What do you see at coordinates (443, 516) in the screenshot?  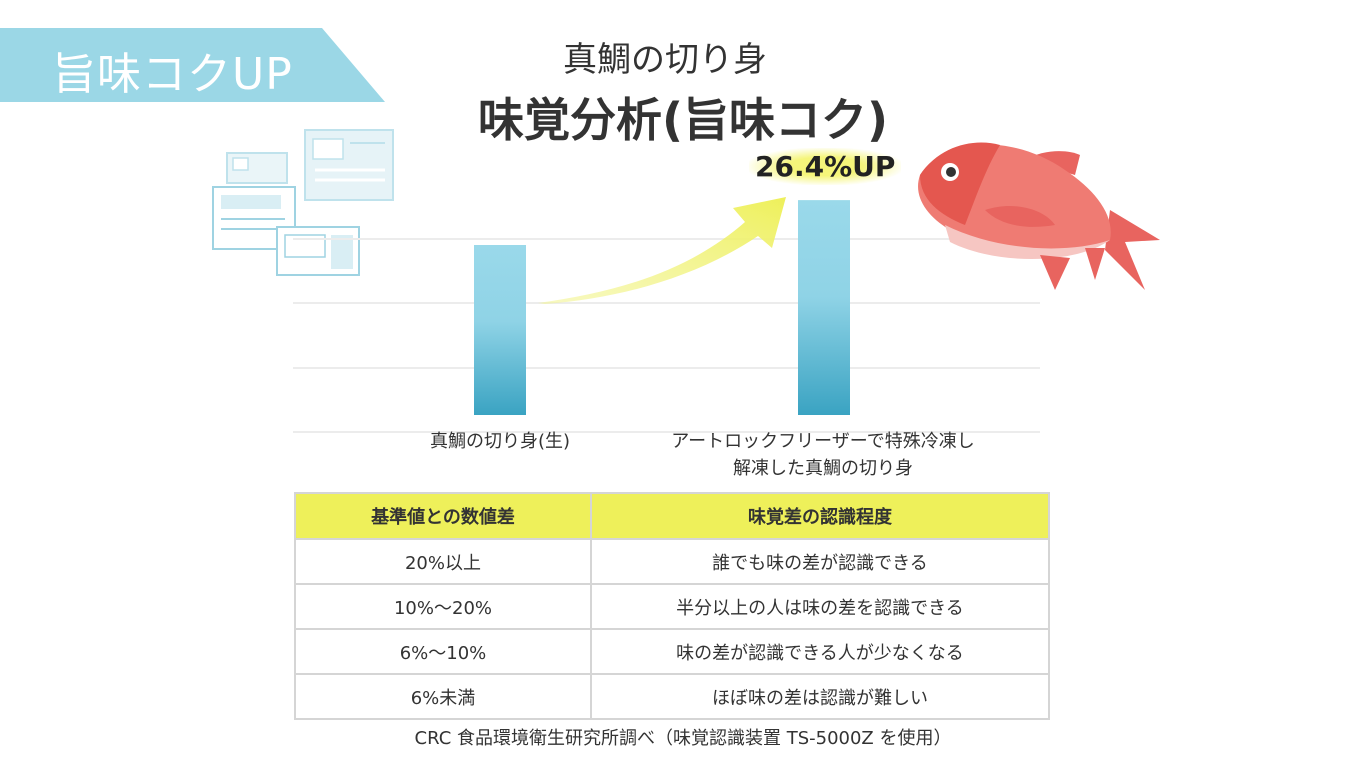 I see `table-header-cell: 基準値との数値差` at bounding box center [443, 516].